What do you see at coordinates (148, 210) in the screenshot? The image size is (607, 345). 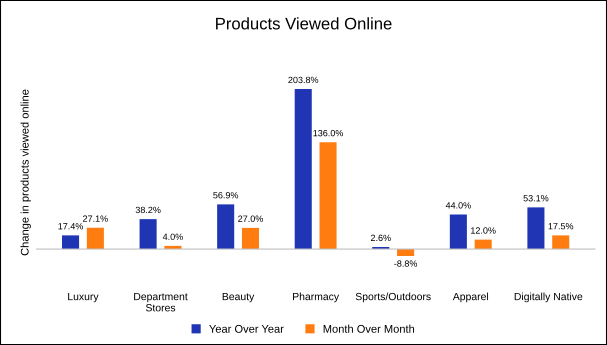 I see `data-label: 38.2%` at bounding box center [148, 210].